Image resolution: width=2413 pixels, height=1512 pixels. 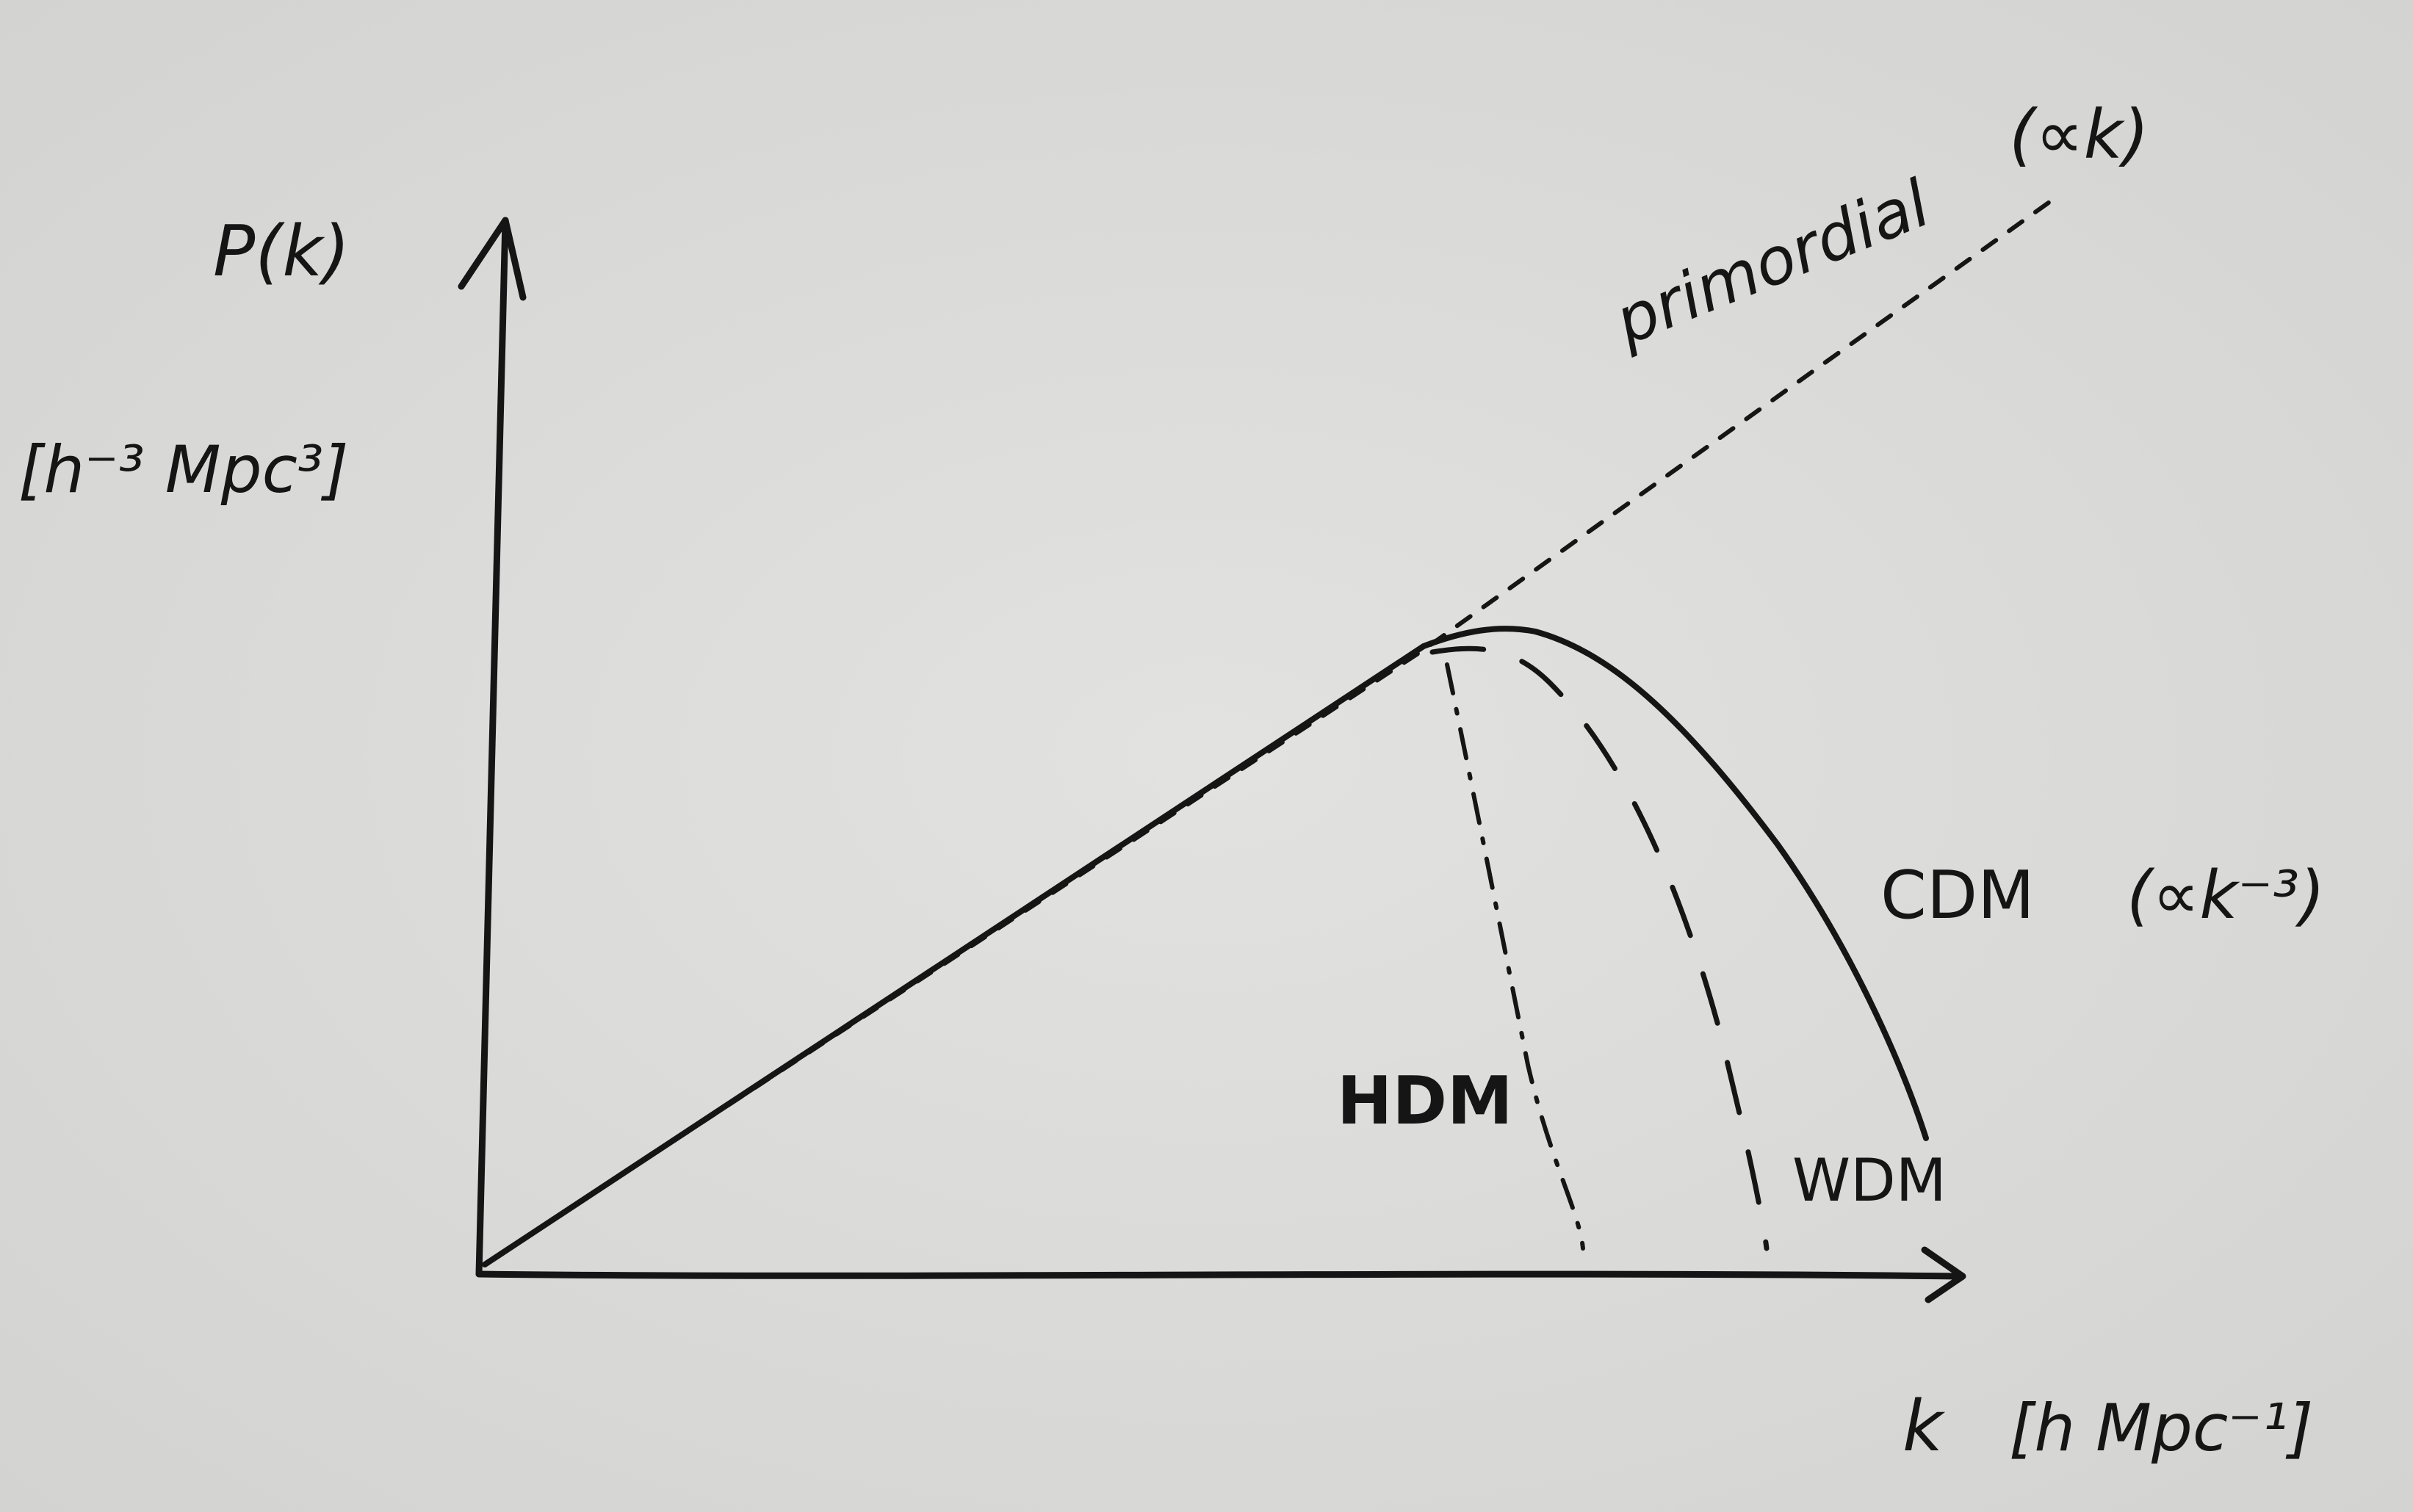 I want to click on x-axis-line, so click(x=1219, y=1275).